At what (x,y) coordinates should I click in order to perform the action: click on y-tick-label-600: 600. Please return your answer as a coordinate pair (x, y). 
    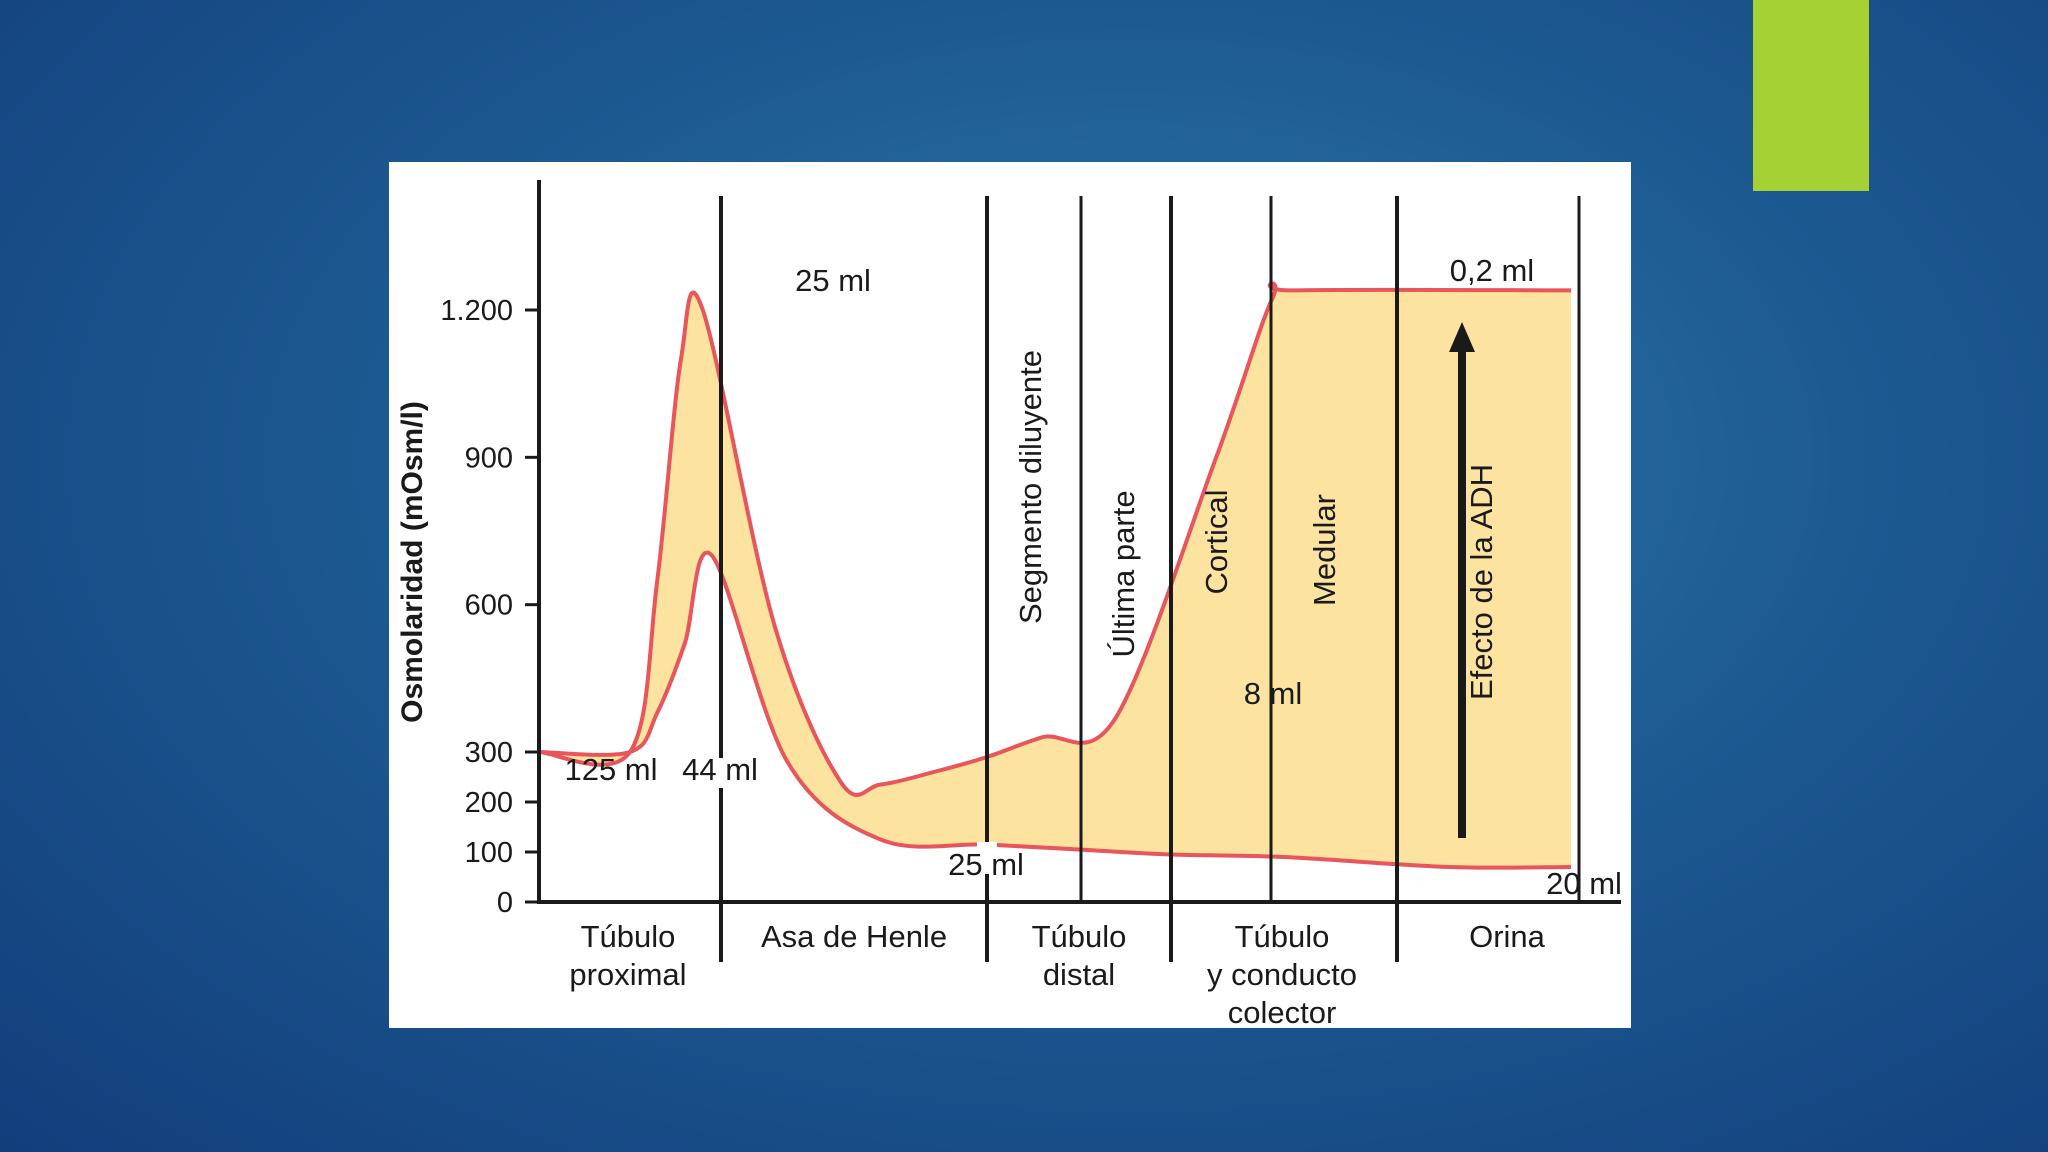
    Looking at the image, I should click on (489, 606).